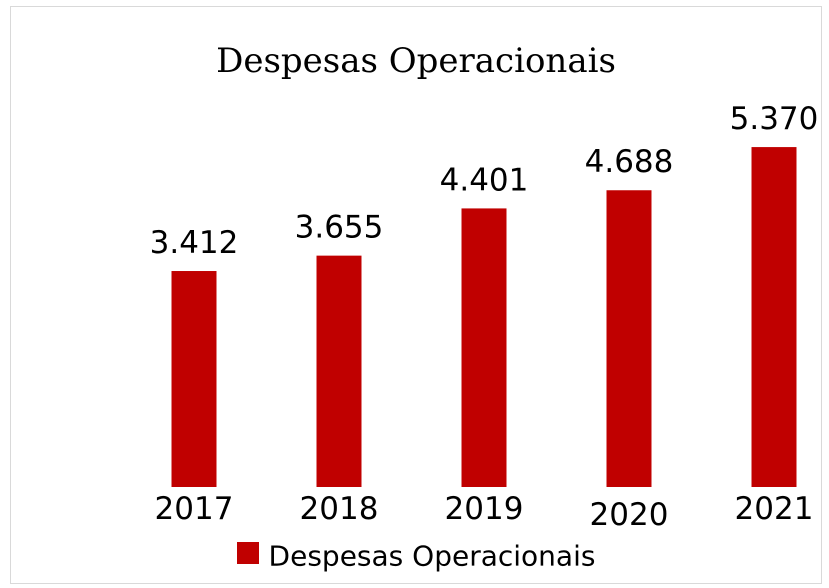  What do you see at coordinates (432, 556) in the screenshot?
I see `legend-label: Despesas Operacionais` at bounding box center [432, 556].